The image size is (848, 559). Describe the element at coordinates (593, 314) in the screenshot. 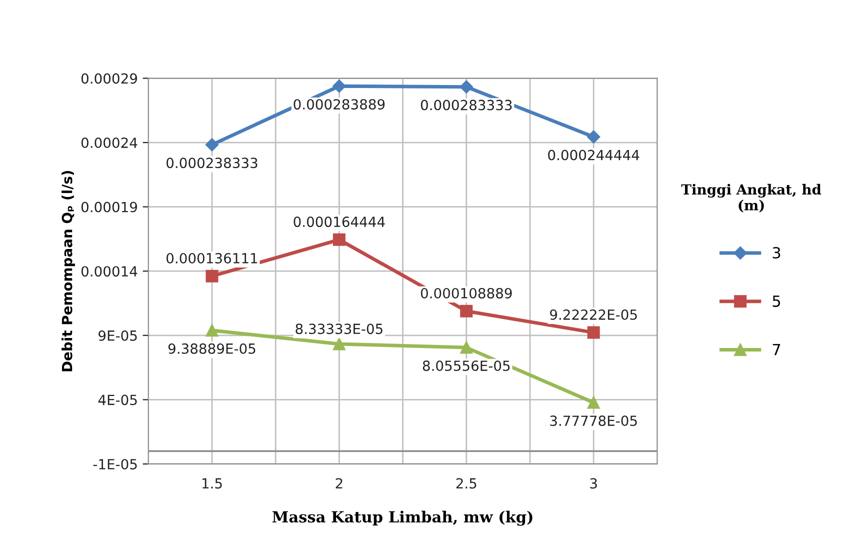

I see `data-label: 9.22222E-05` at that location.